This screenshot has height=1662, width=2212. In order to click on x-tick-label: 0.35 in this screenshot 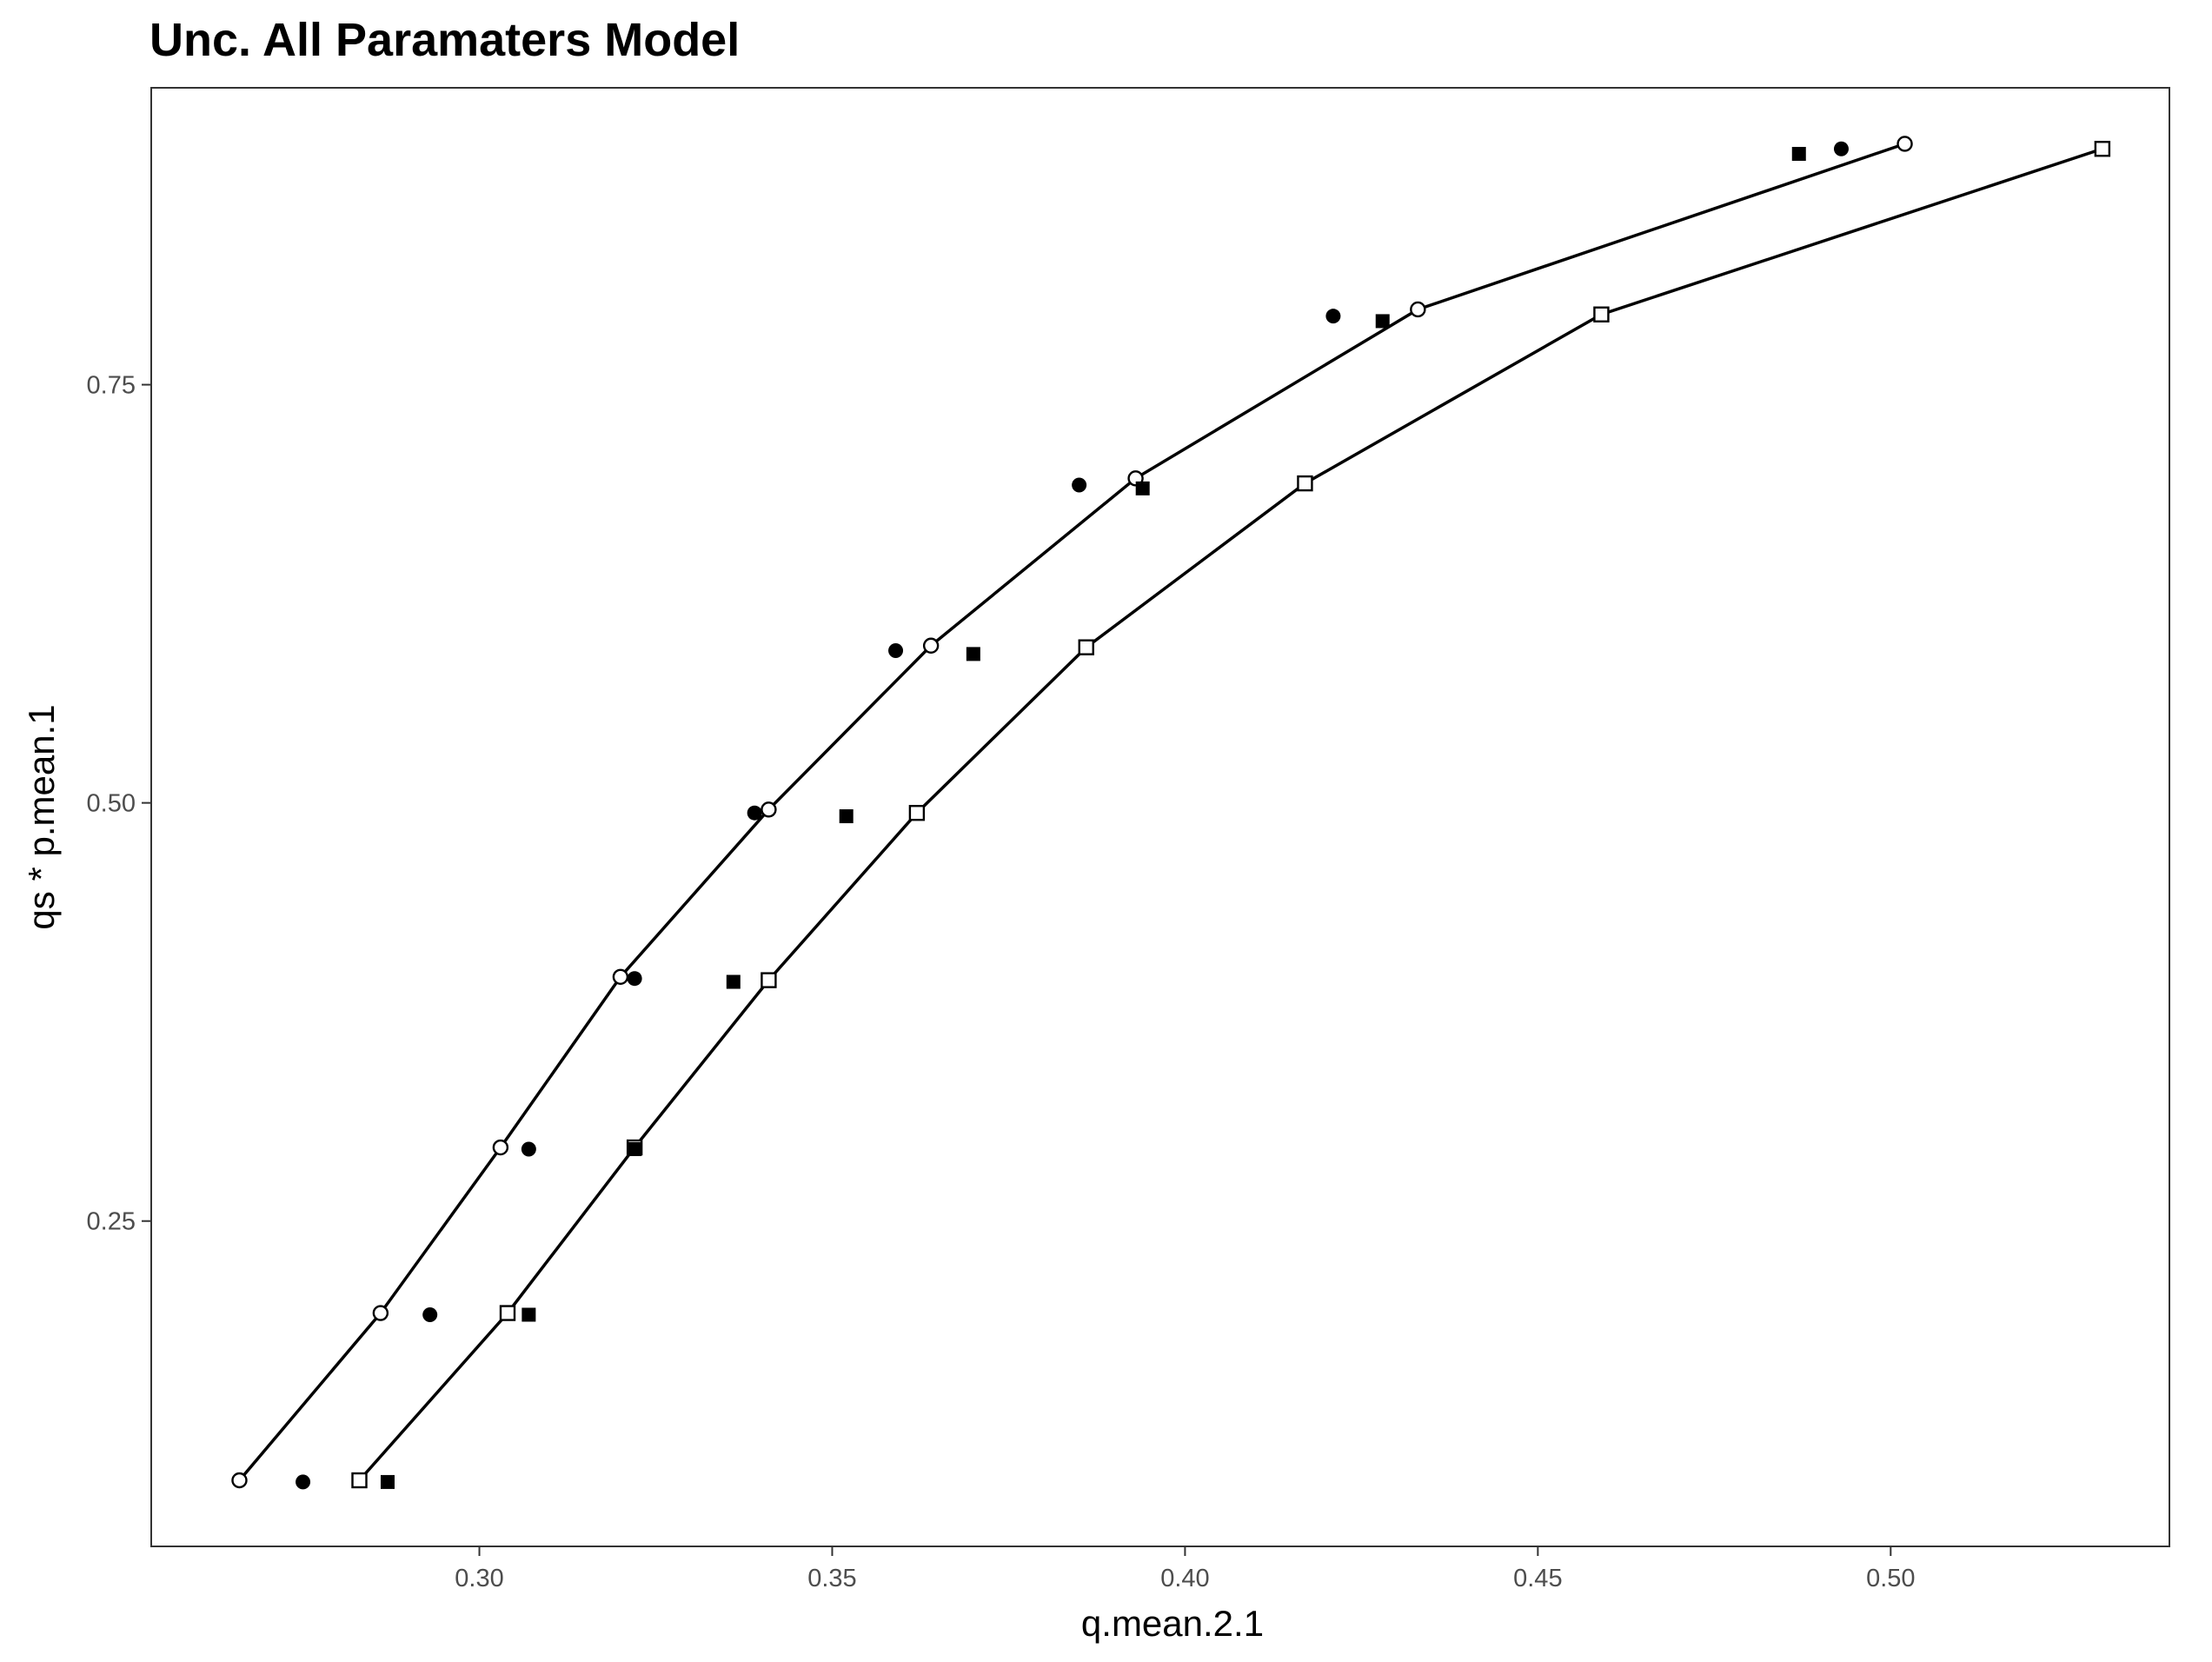, I will do `click(831, 1578)`.